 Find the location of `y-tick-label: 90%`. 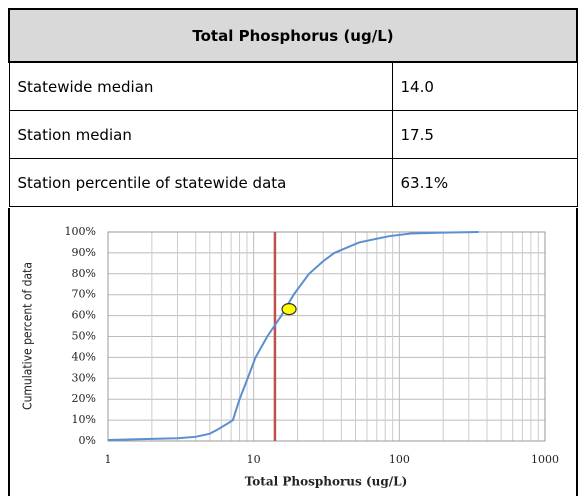

y-tick-label: 90% is located at coordinates (84, 252).